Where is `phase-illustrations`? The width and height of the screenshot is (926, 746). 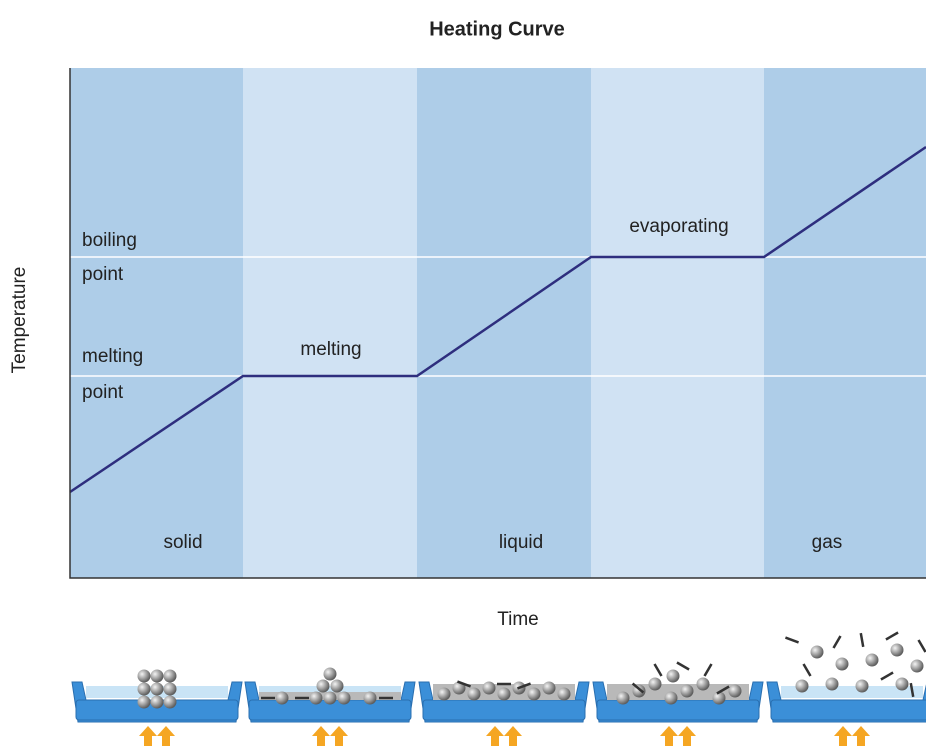 phase-illustrations is located at coordinates (498, 688).